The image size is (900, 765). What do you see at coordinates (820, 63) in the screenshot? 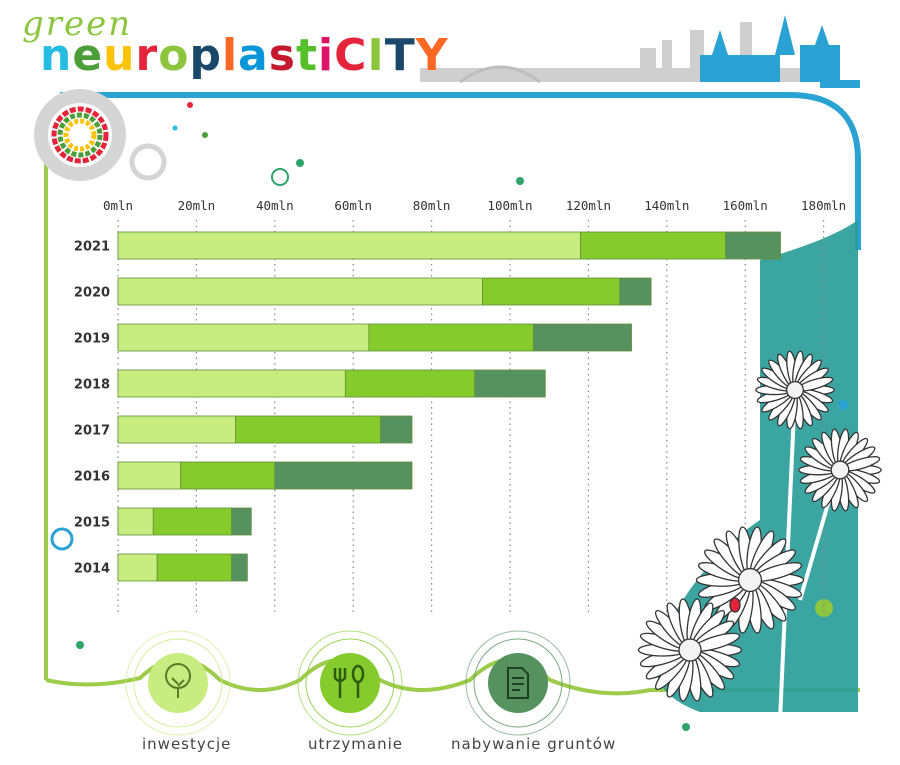
I see `church-building` at bounding box center [820, 63].